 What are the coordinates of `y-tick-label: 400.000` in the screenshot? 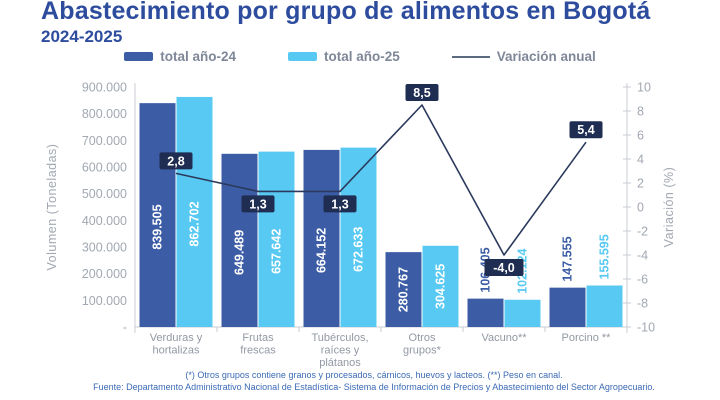 It's located at (104, 221).